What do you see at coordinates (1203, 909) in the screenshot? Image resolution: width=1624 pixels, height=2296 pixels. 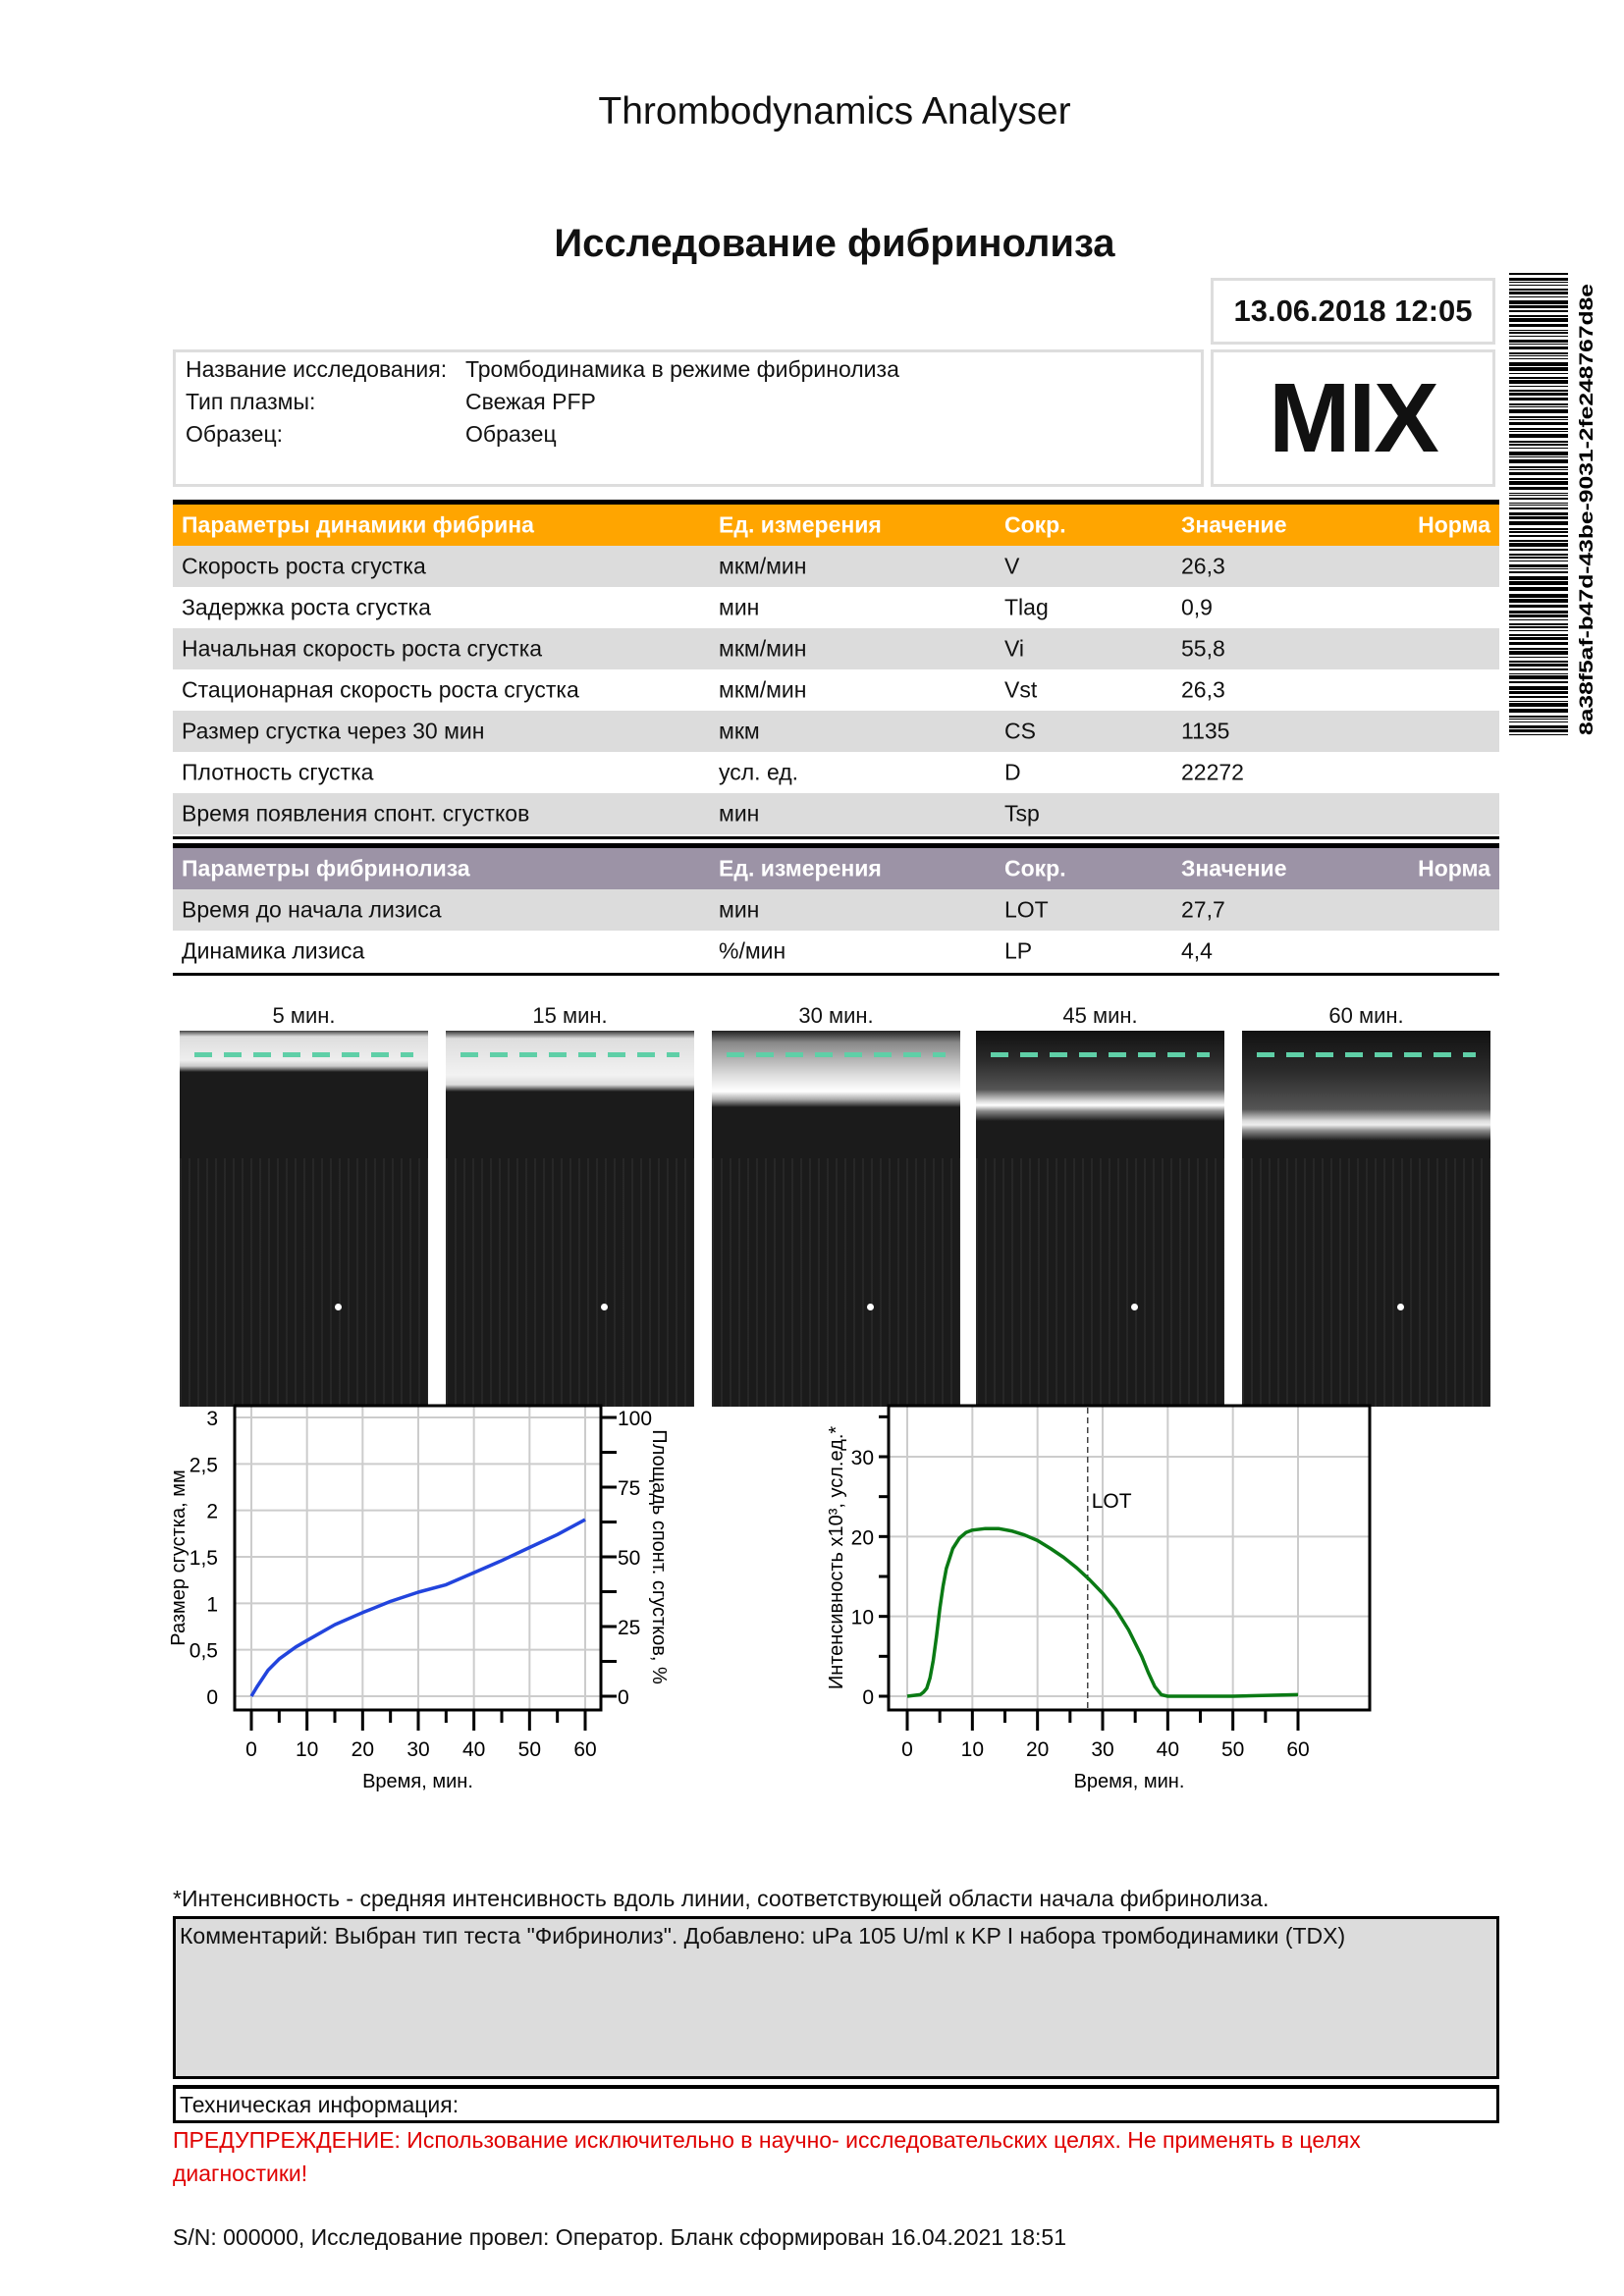 I see `table-cell: 27,7` at bounding box center [1203, 909].